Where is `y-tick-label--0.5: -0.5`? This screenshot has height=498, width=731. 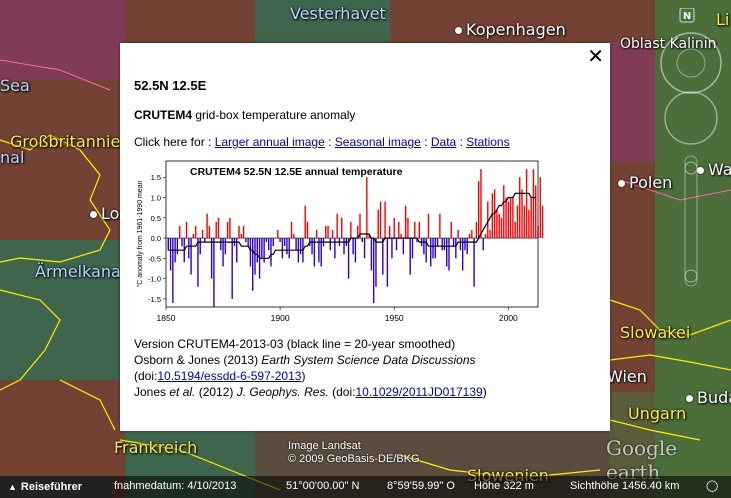 y-tick-label--0.5: -0.5 is located at coordinates (154, 258).